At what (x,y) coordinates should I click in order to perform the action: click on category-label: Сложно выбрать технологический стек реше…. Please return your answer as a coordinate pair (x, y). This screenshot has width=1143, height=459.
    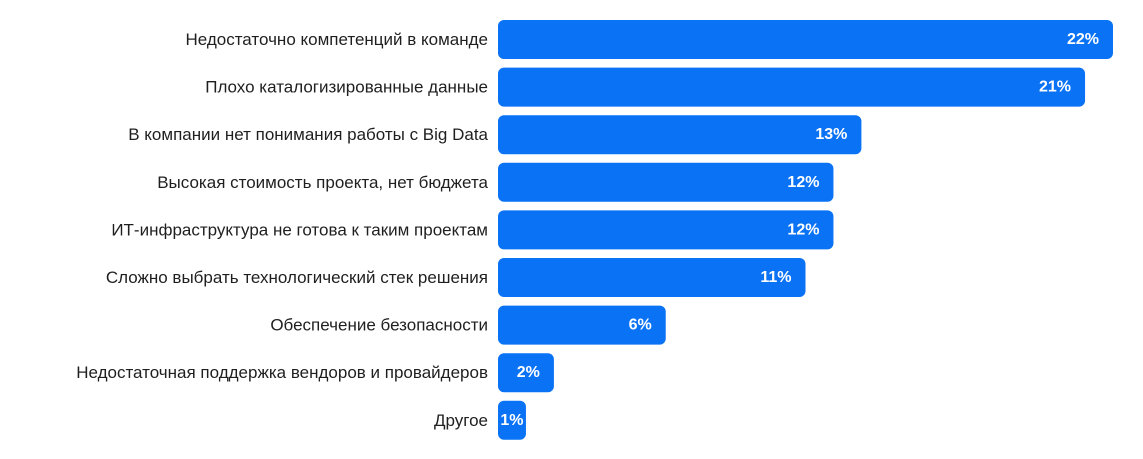
    Looking at the image, I should click on (297, 277).